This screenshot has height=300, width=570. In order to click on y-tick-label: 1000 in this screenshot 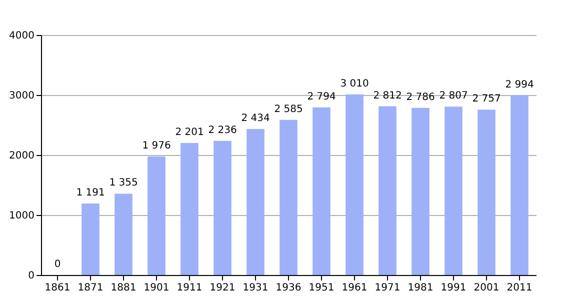, I will do `click(21, 216)`.